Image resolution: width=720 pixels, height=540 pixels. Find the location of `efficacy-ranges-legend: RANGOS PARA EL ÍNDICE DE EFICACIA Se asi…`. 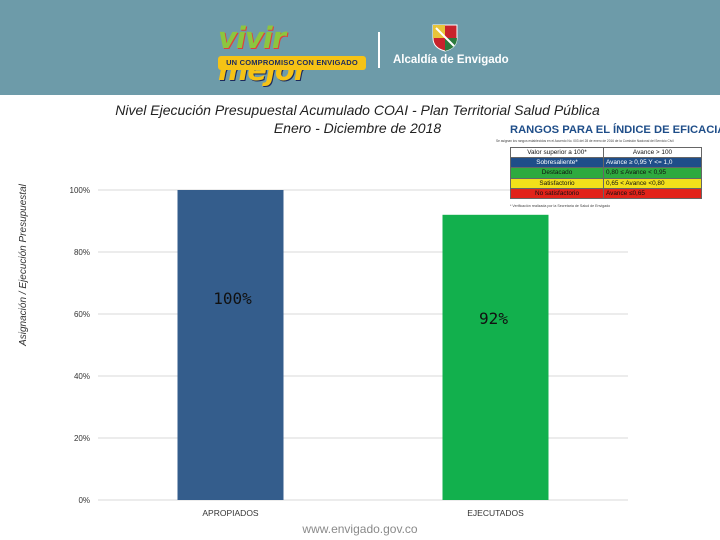

efficacy-ranges-legend: RANGOS PARA EL ÍNDICE DE EFICACIA Se asi… is located at coordinates (608, 170).